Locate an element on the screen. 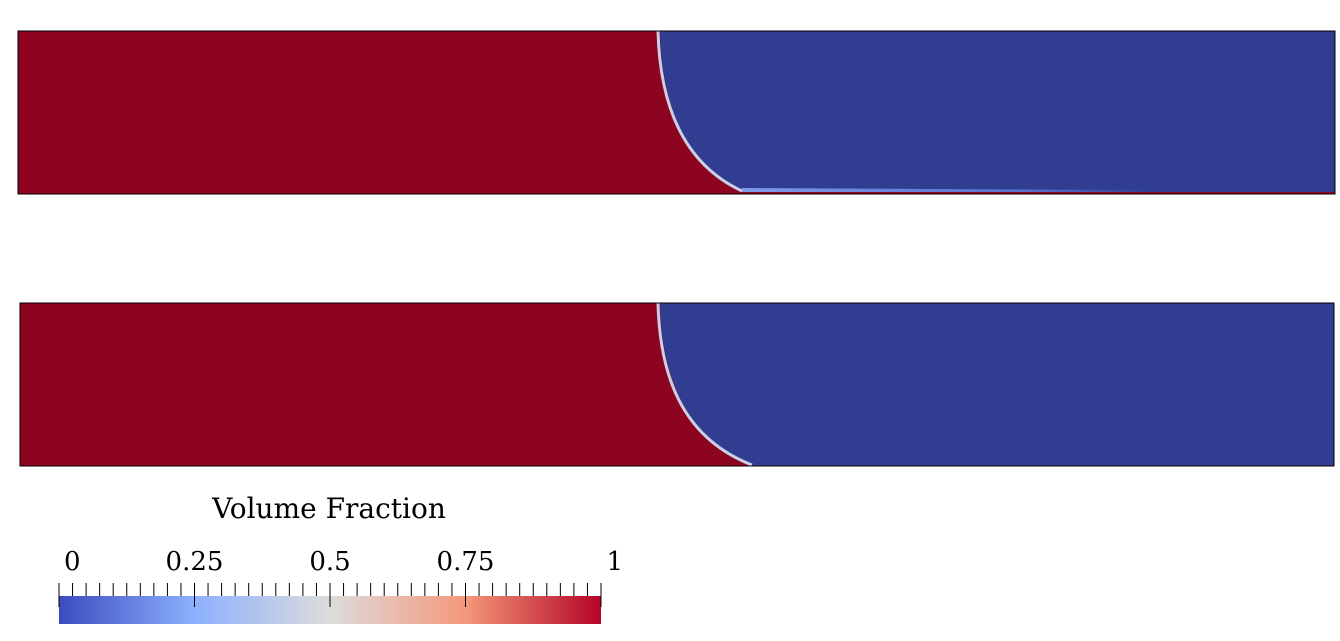  colorbar: Volume Fraction 0 0.25 0.5 0.75 1 is located at coordinates (340, 558).